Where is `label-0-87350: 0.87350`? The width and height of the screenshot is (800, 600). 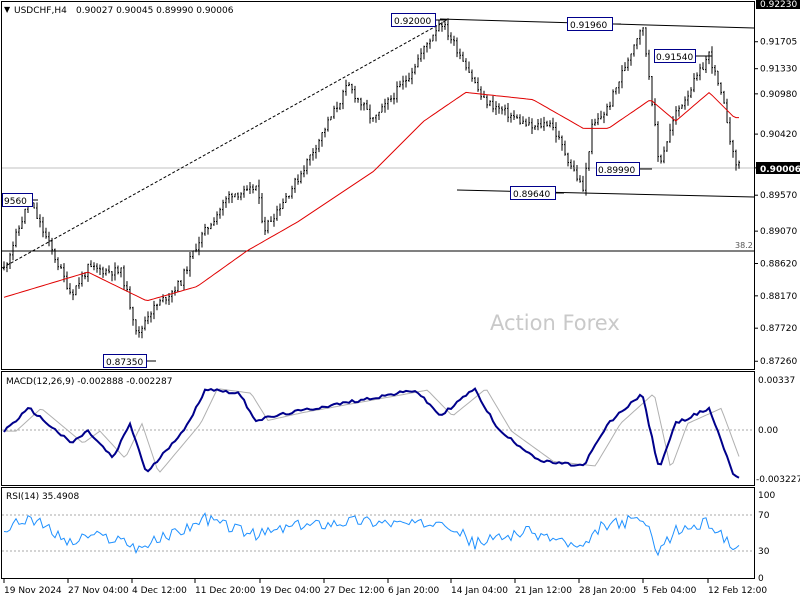 label-0-87350: 0.87350 is located at coordinates (125, 361).